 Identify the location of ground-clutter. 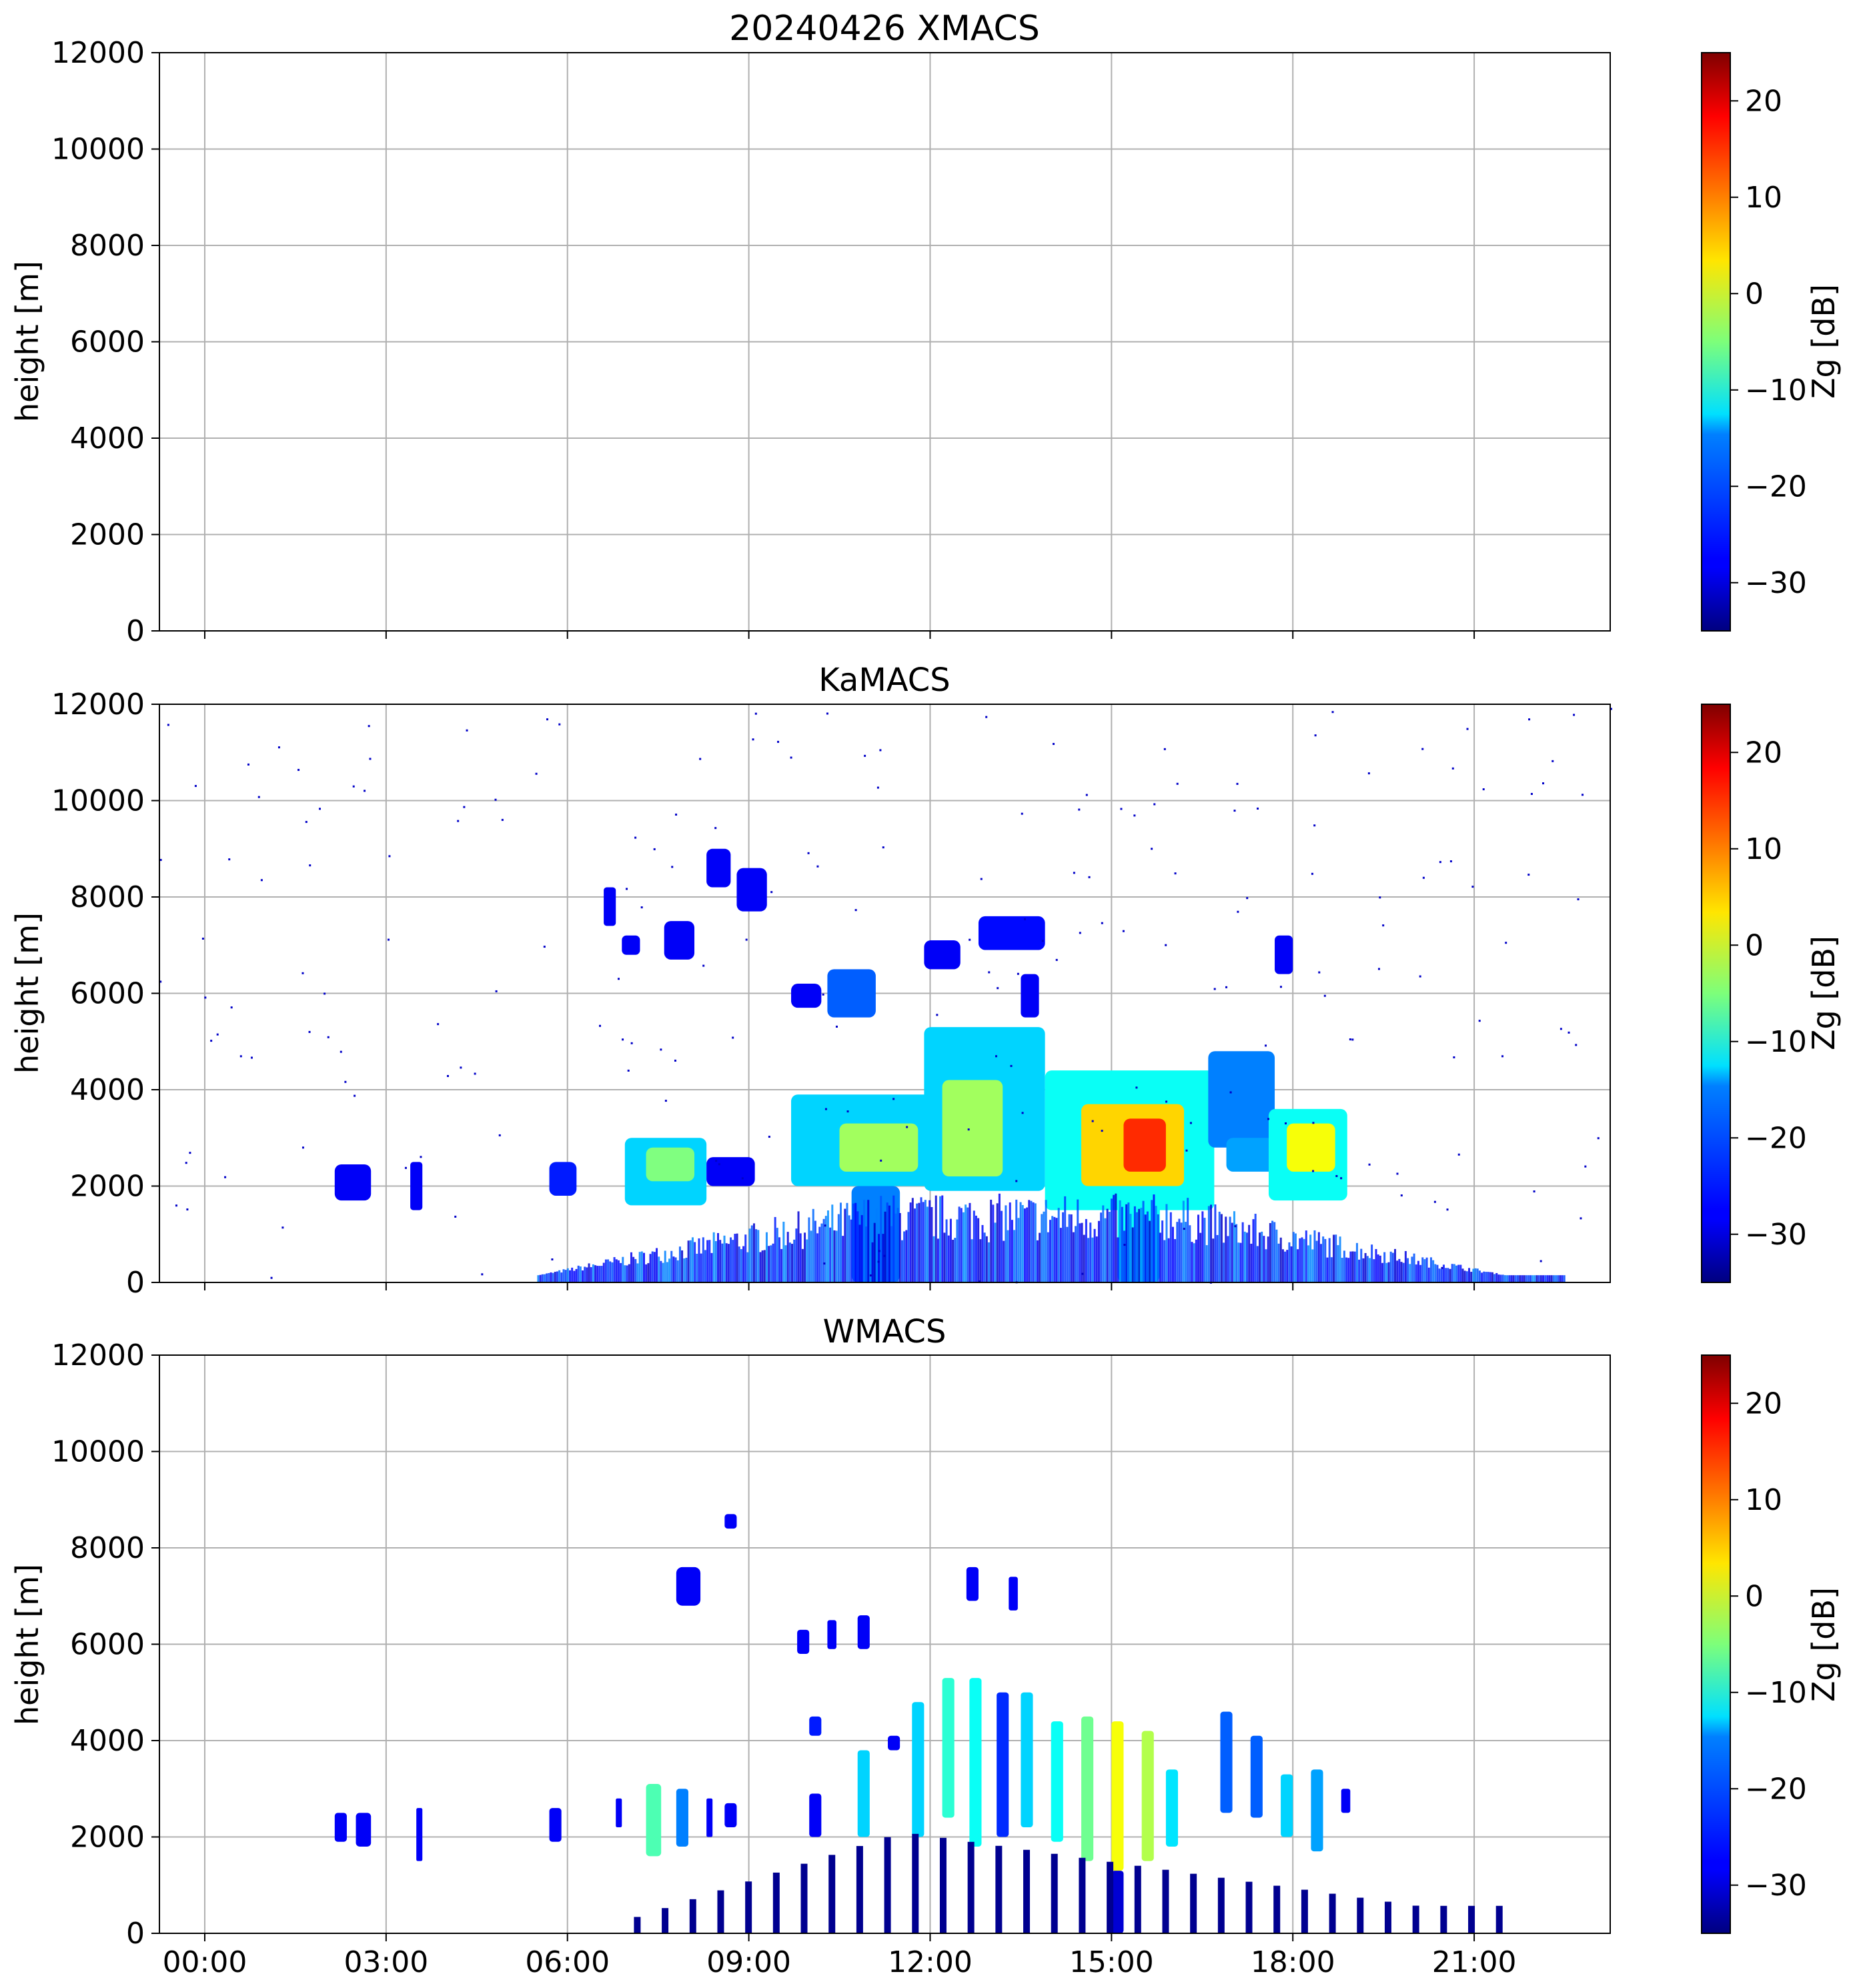
(1068, 1883).